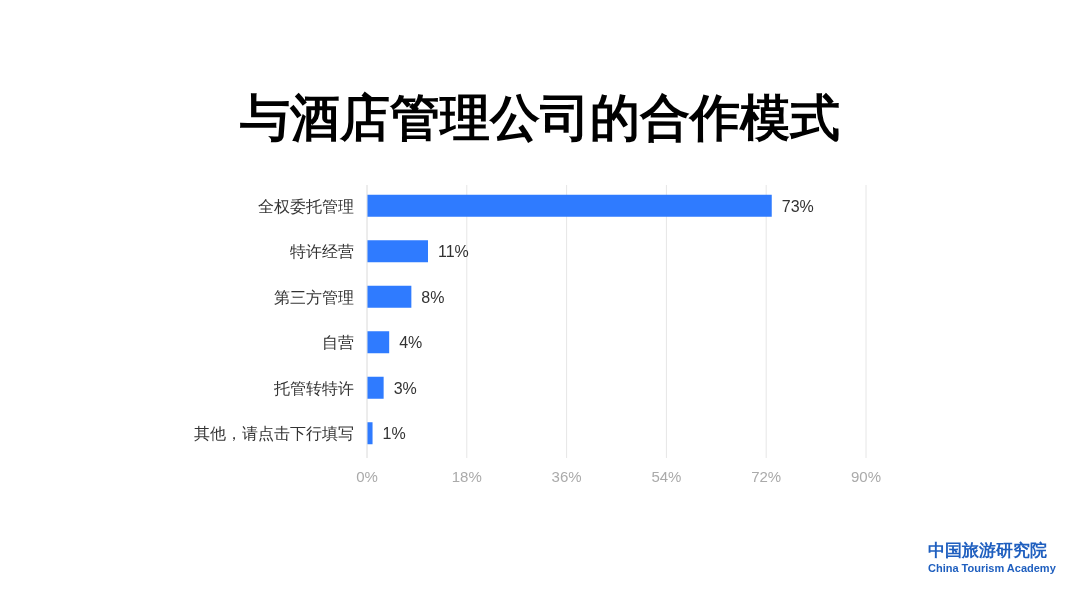 The width and height of the screenshot is (1080, 607). I want to click on x-tick-label: 72%, so click(766, 476).